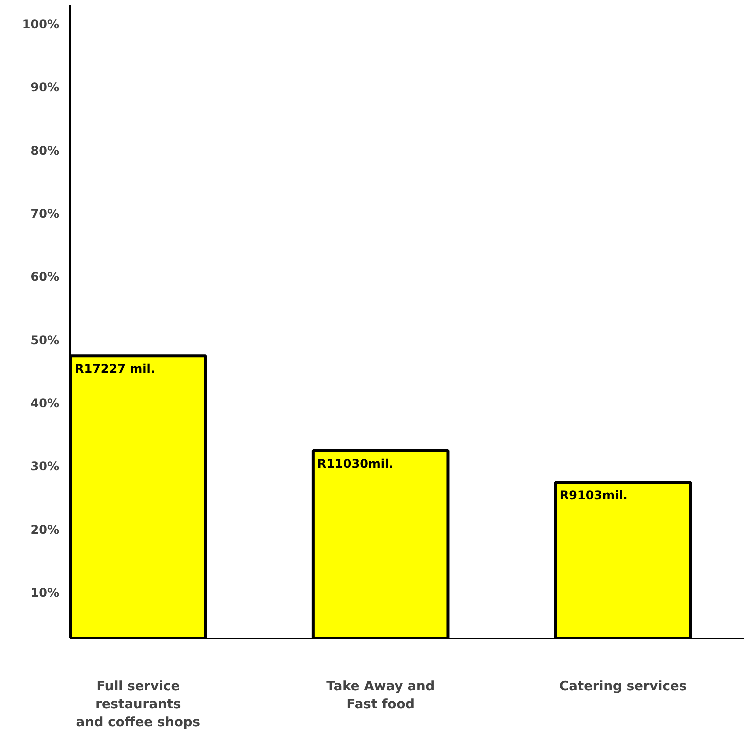 The height and width of the screenshot is (733, 744). Describe the element at coordinates (45, 151) in the screenshot. I see `y-tick-label: 80%` at that location.